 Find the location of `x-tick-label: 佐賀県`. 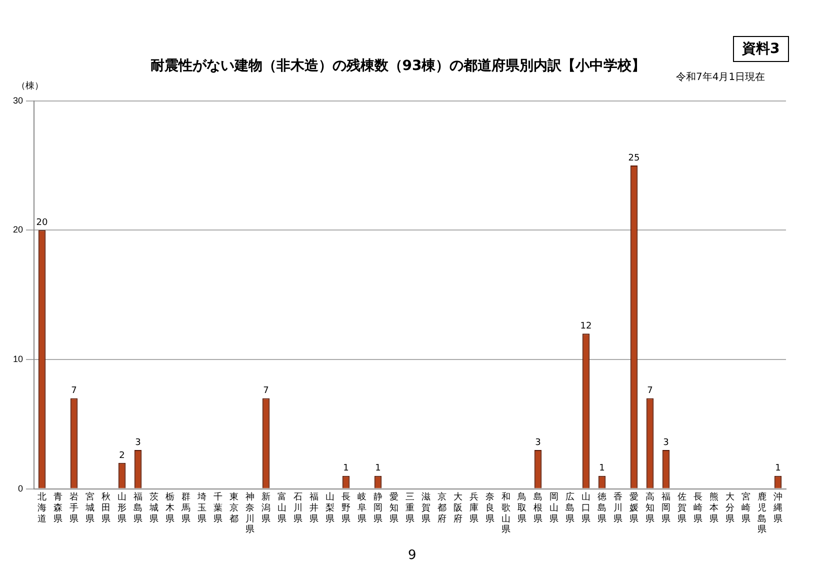

x-tick-label: 佐賀県 is located at coordinates (682, 508).